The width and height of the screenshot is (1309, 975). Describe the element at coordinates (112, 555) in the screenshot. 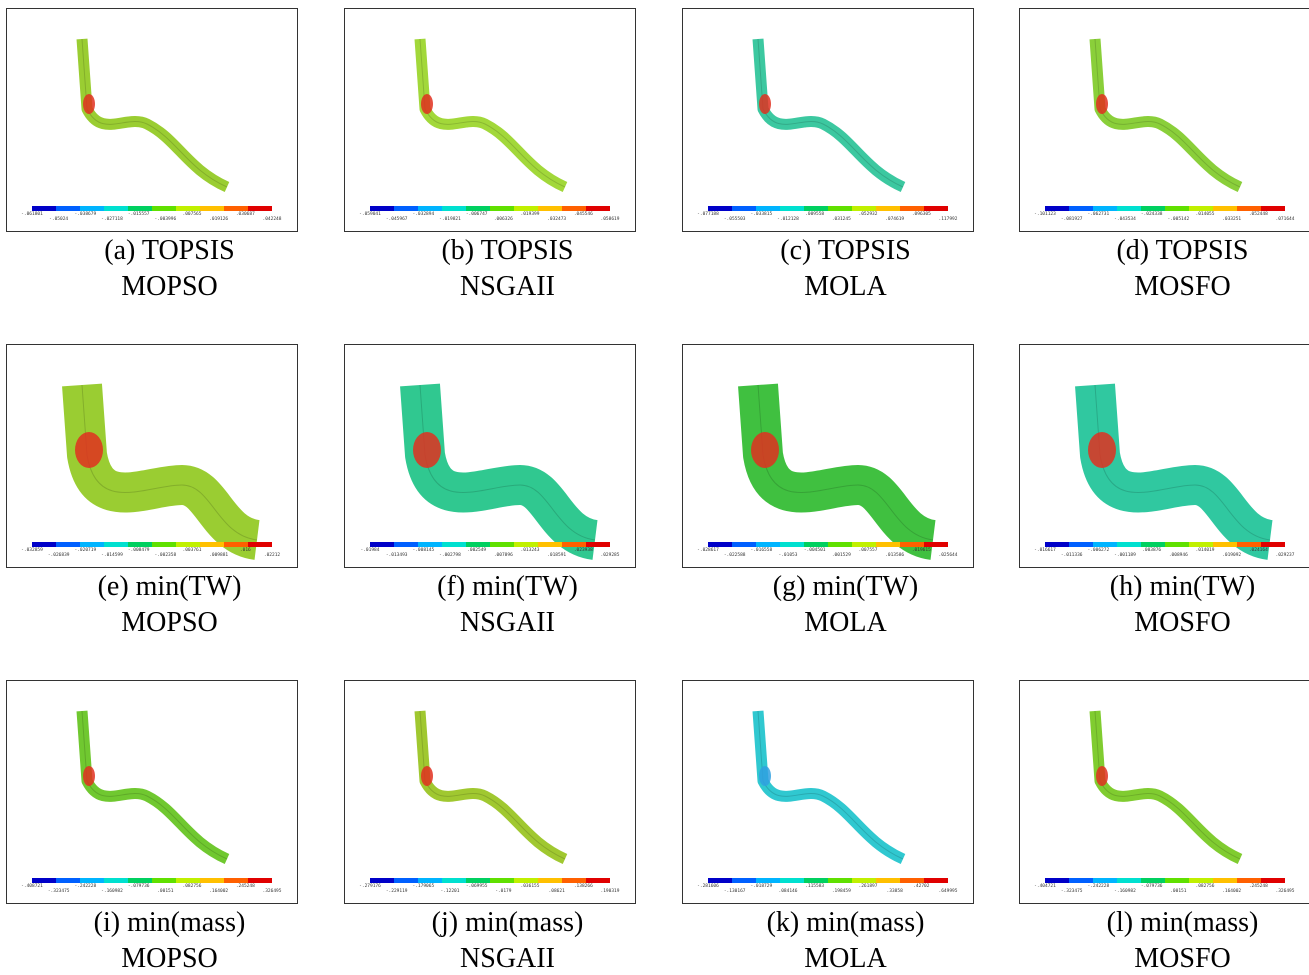

I see `legend-label: -.014599` at that location.